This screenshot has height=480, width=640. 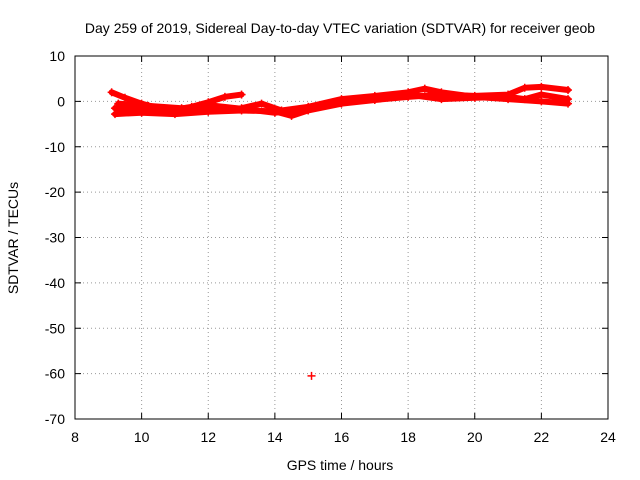 I want to click on y-tick-label: -50, so click(x=55, y=328).